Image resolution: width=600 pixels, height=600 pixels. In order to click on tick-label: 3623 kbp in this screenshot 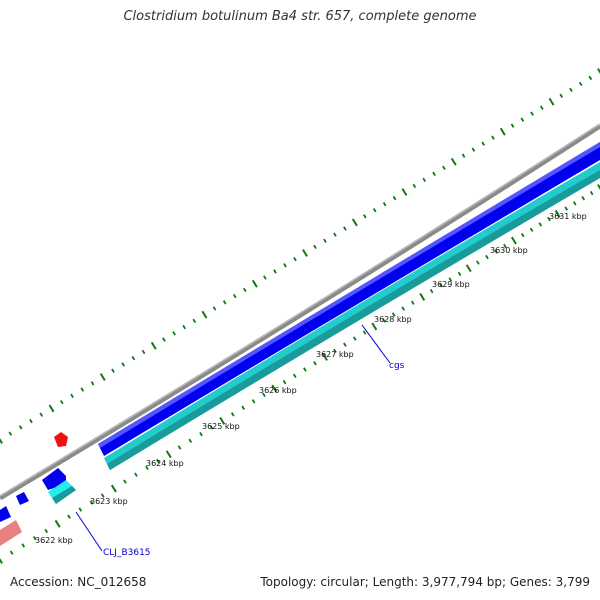, I will do `click(109, 501)`.